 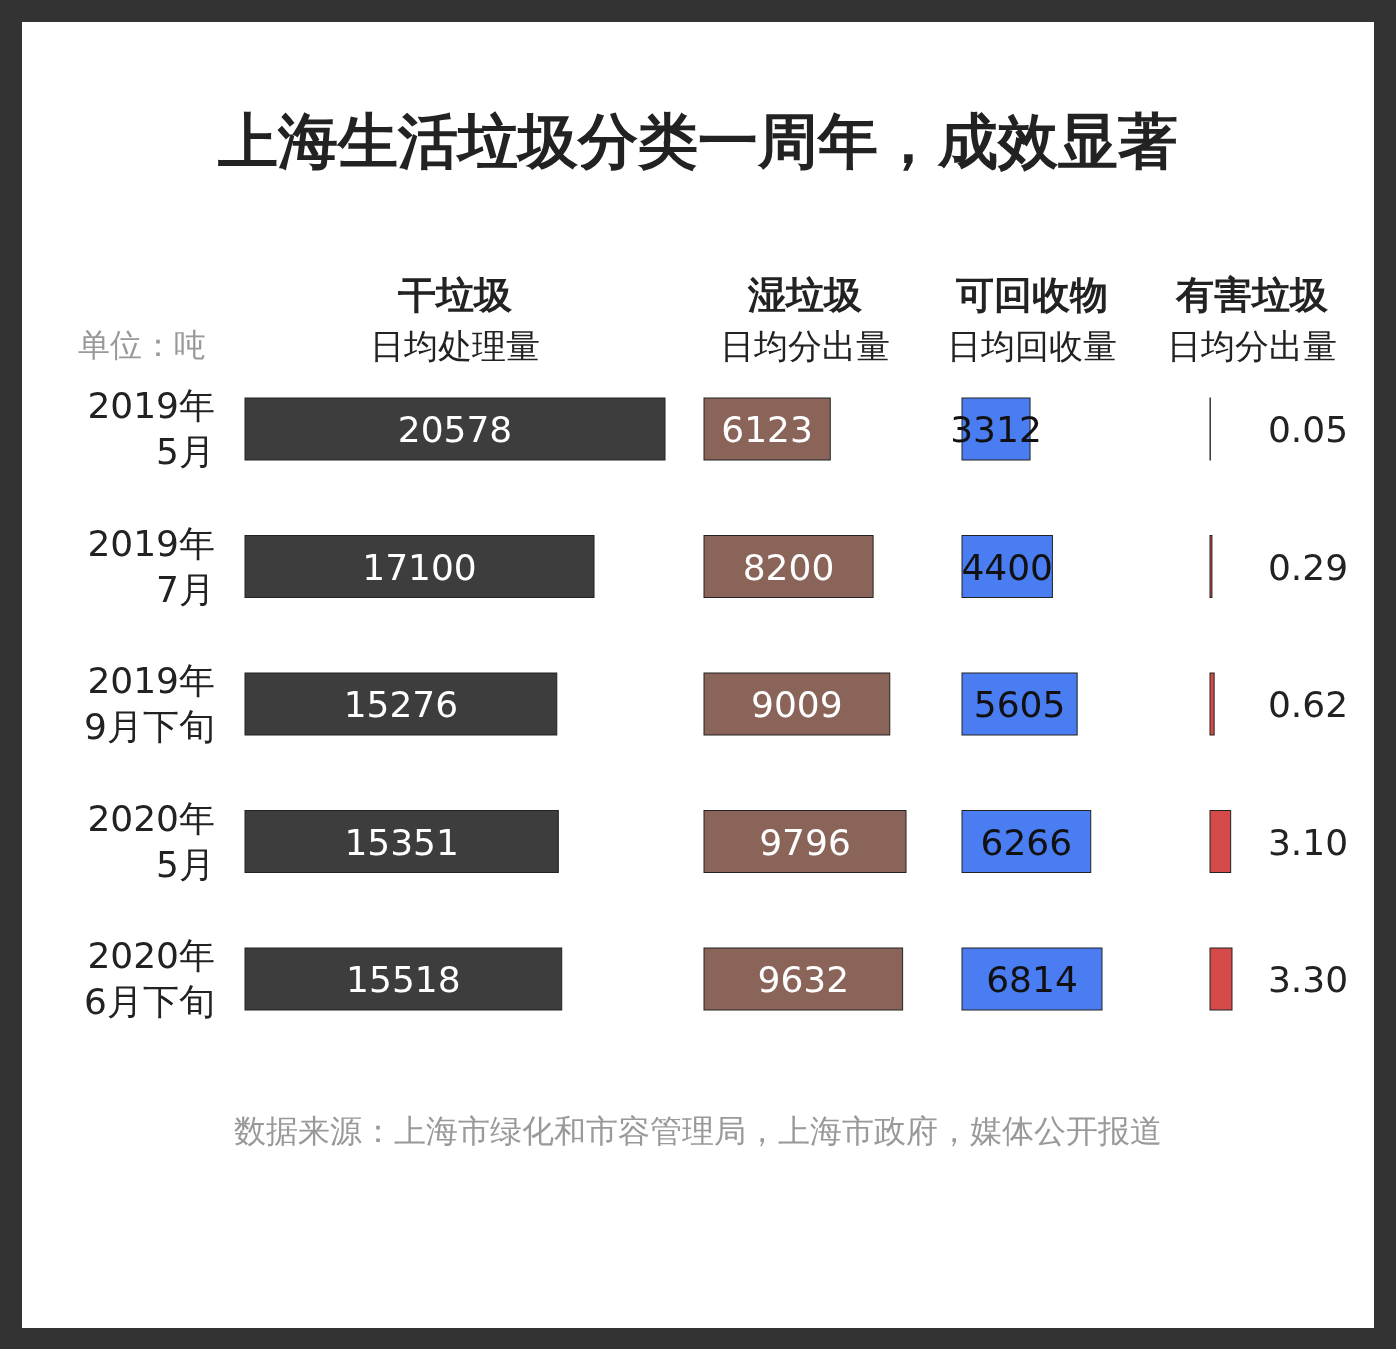 I want to click on data-label: 0.05, so click(x=1308, y=429).